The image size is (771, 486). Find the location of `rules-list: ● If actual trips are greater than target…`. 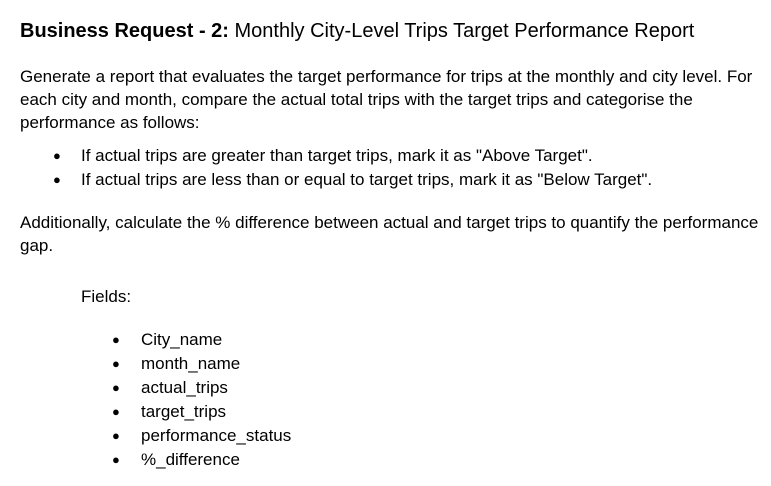

rules-list: ● If actual trips are greater than target… is located at coordinates (390, 168).